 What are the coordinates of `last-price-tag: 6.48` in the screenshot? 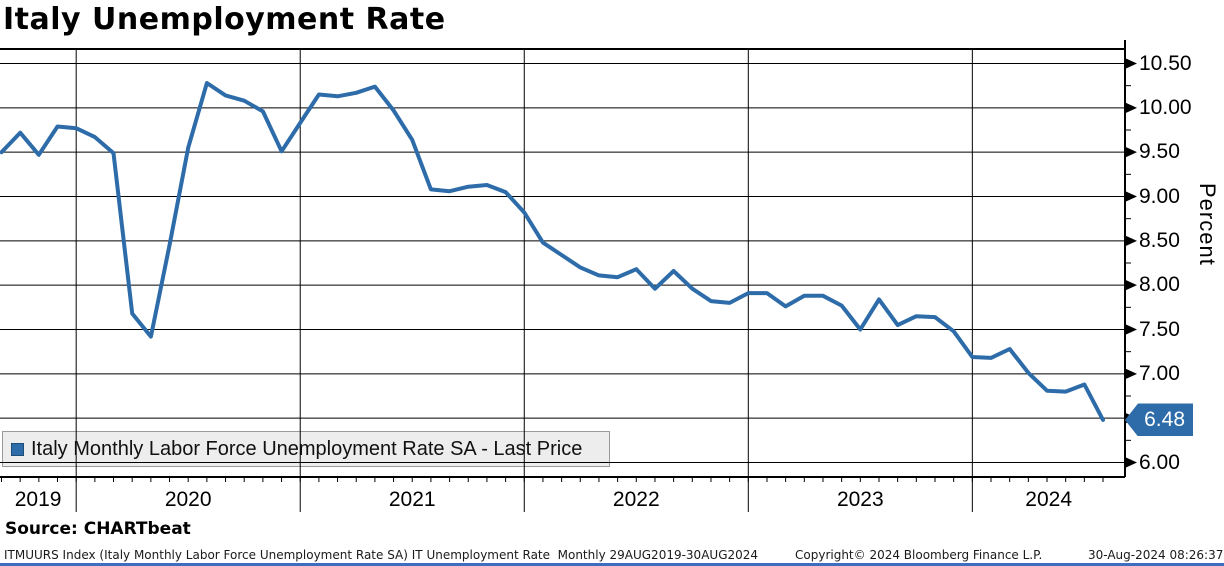 It's located at (1159, 420).